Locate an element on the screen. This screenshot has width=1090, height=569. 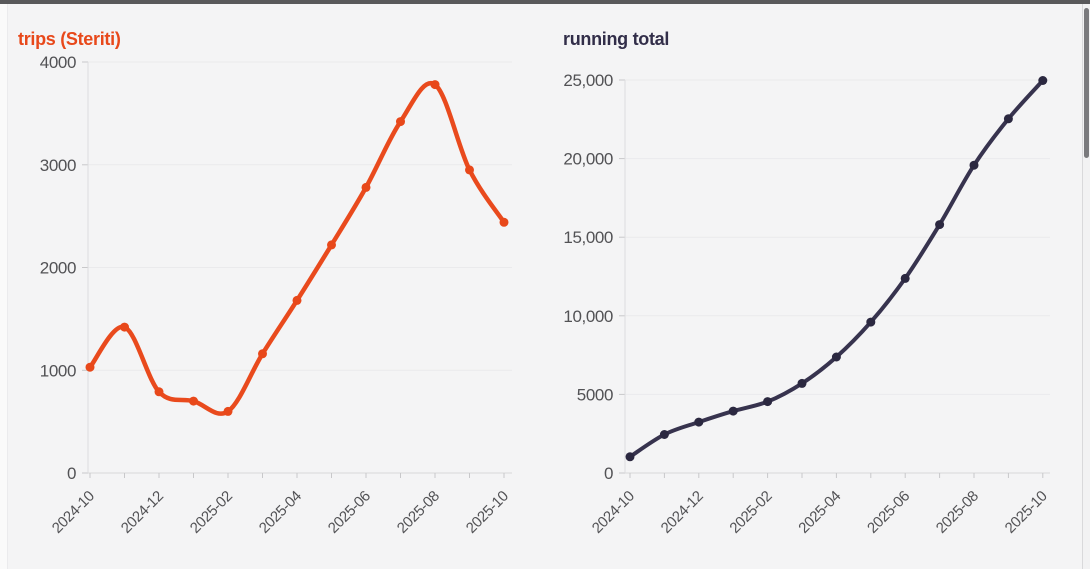
y-tick-label: 25,000 is located at coordinates (588, 80).